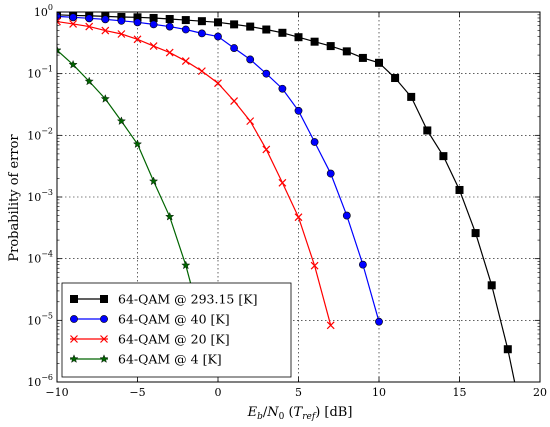 The height and width of the screenshot is (427, 550). Describe the element at coordinates (174, 339) in the screenshot. I see `legend-label: 64-QAM @ 20 [K]` at that location.